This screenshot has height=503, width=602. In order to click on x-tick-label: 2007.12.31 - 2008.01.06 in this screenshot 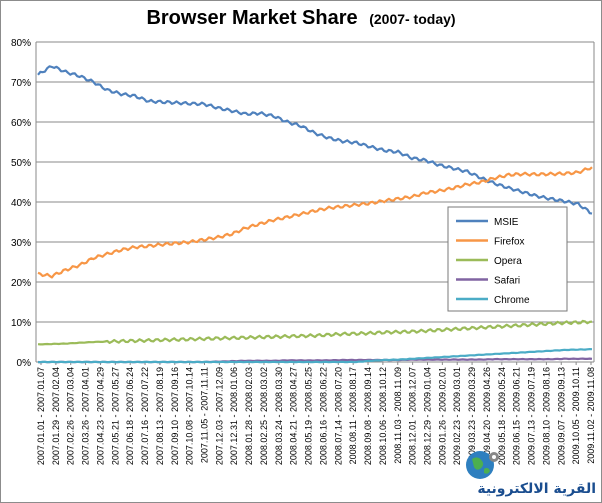, I will do `click(234, 416)`.